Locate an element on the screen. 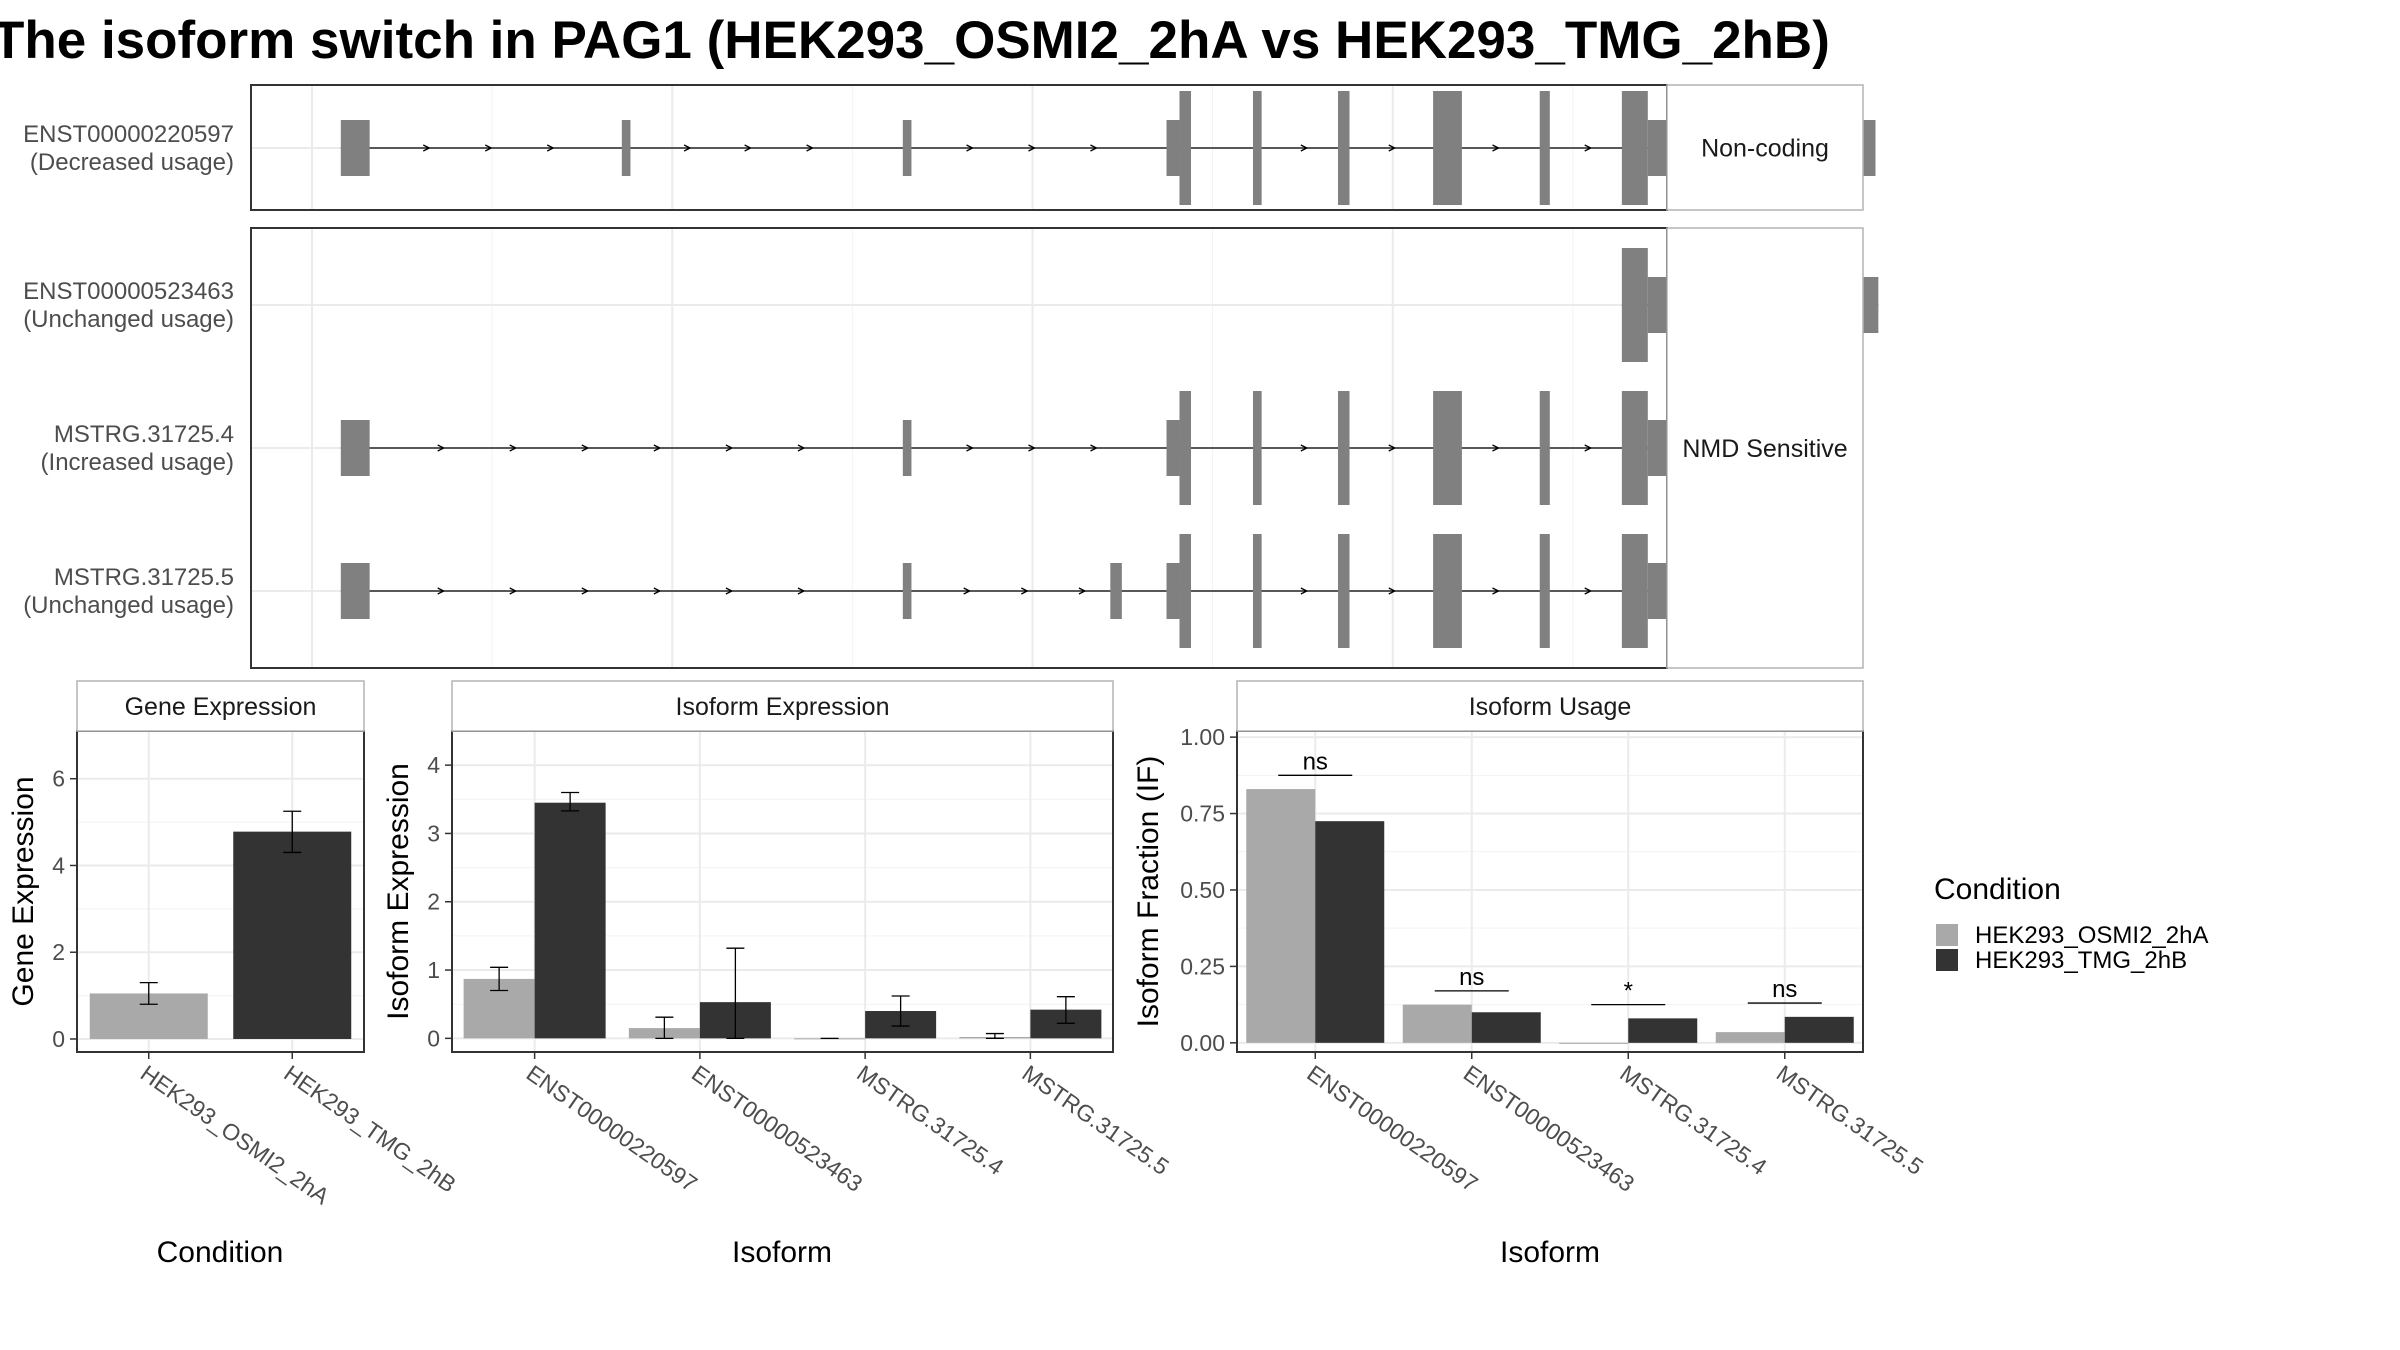 This screenshot has height=1350, width=2400. x-axis-title: Isoform is located at coordinates (782, 1252).